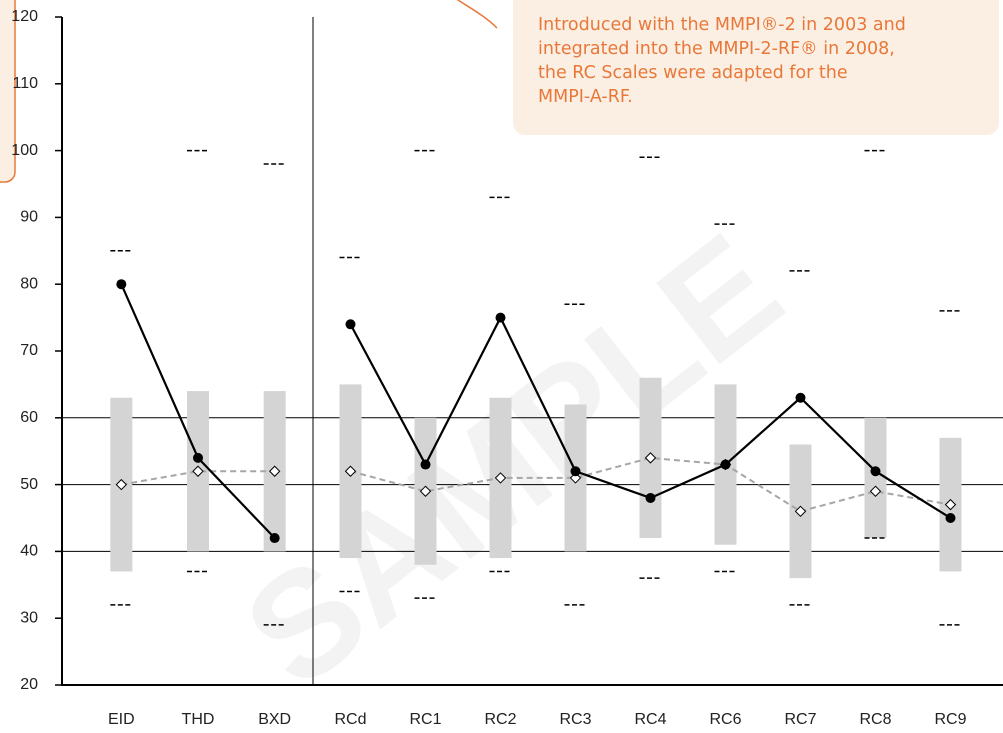  I want to click on x-tick-label: BXD, so click(274, 719).